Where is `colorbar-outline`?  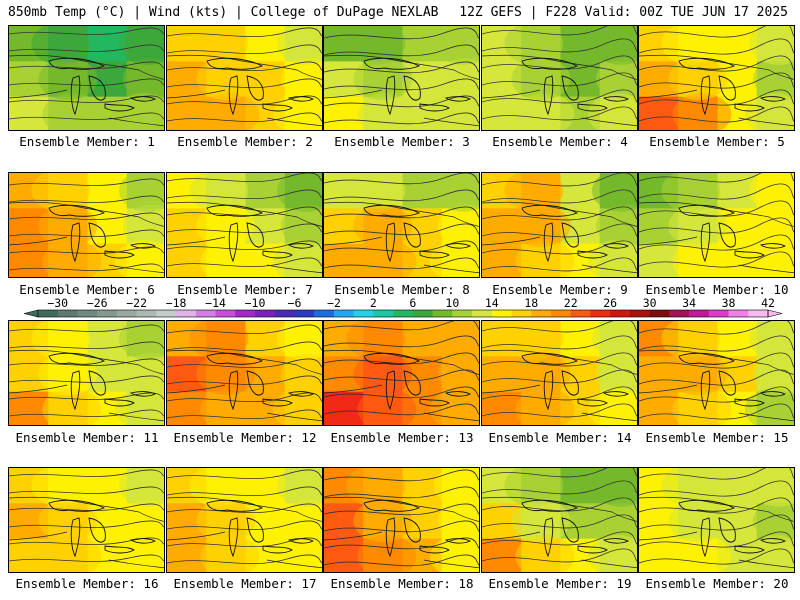 colorbar-outline is located at coordinates (403, 313).